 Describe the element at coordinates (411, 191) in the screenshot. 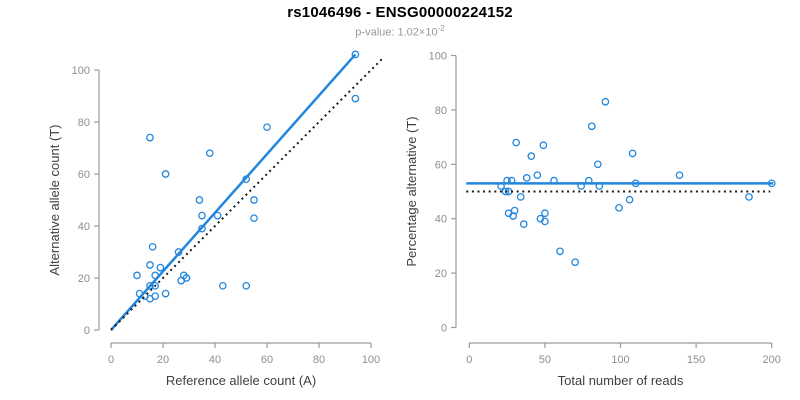

I see `y-axis-title: Percentage alternative (T)` at that location.